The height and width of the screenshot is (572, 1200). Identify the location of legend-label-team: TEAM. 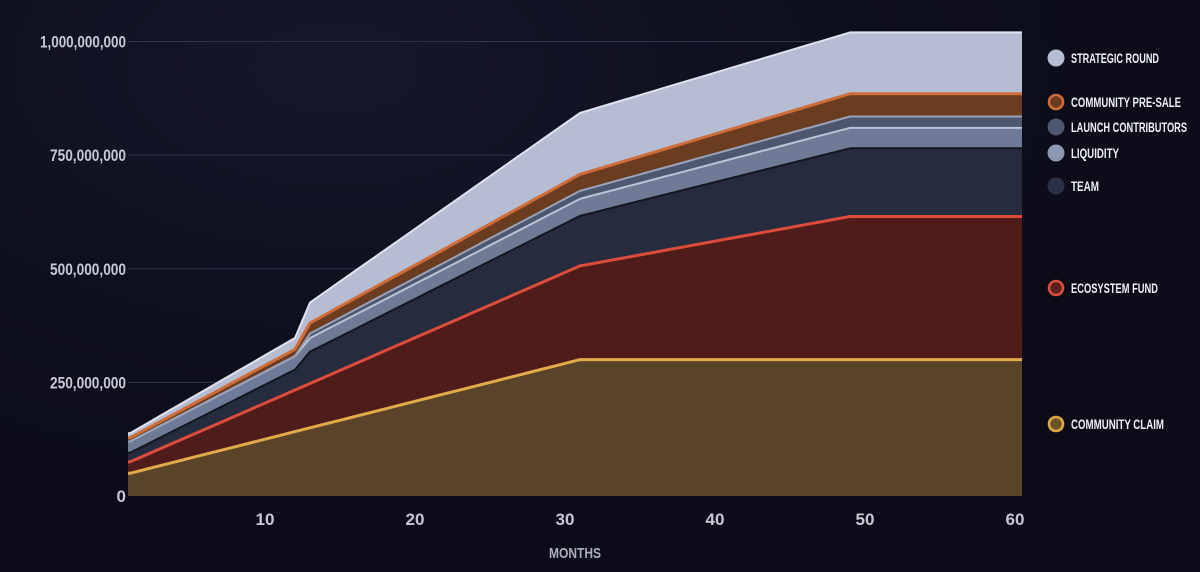
(1085, 186).